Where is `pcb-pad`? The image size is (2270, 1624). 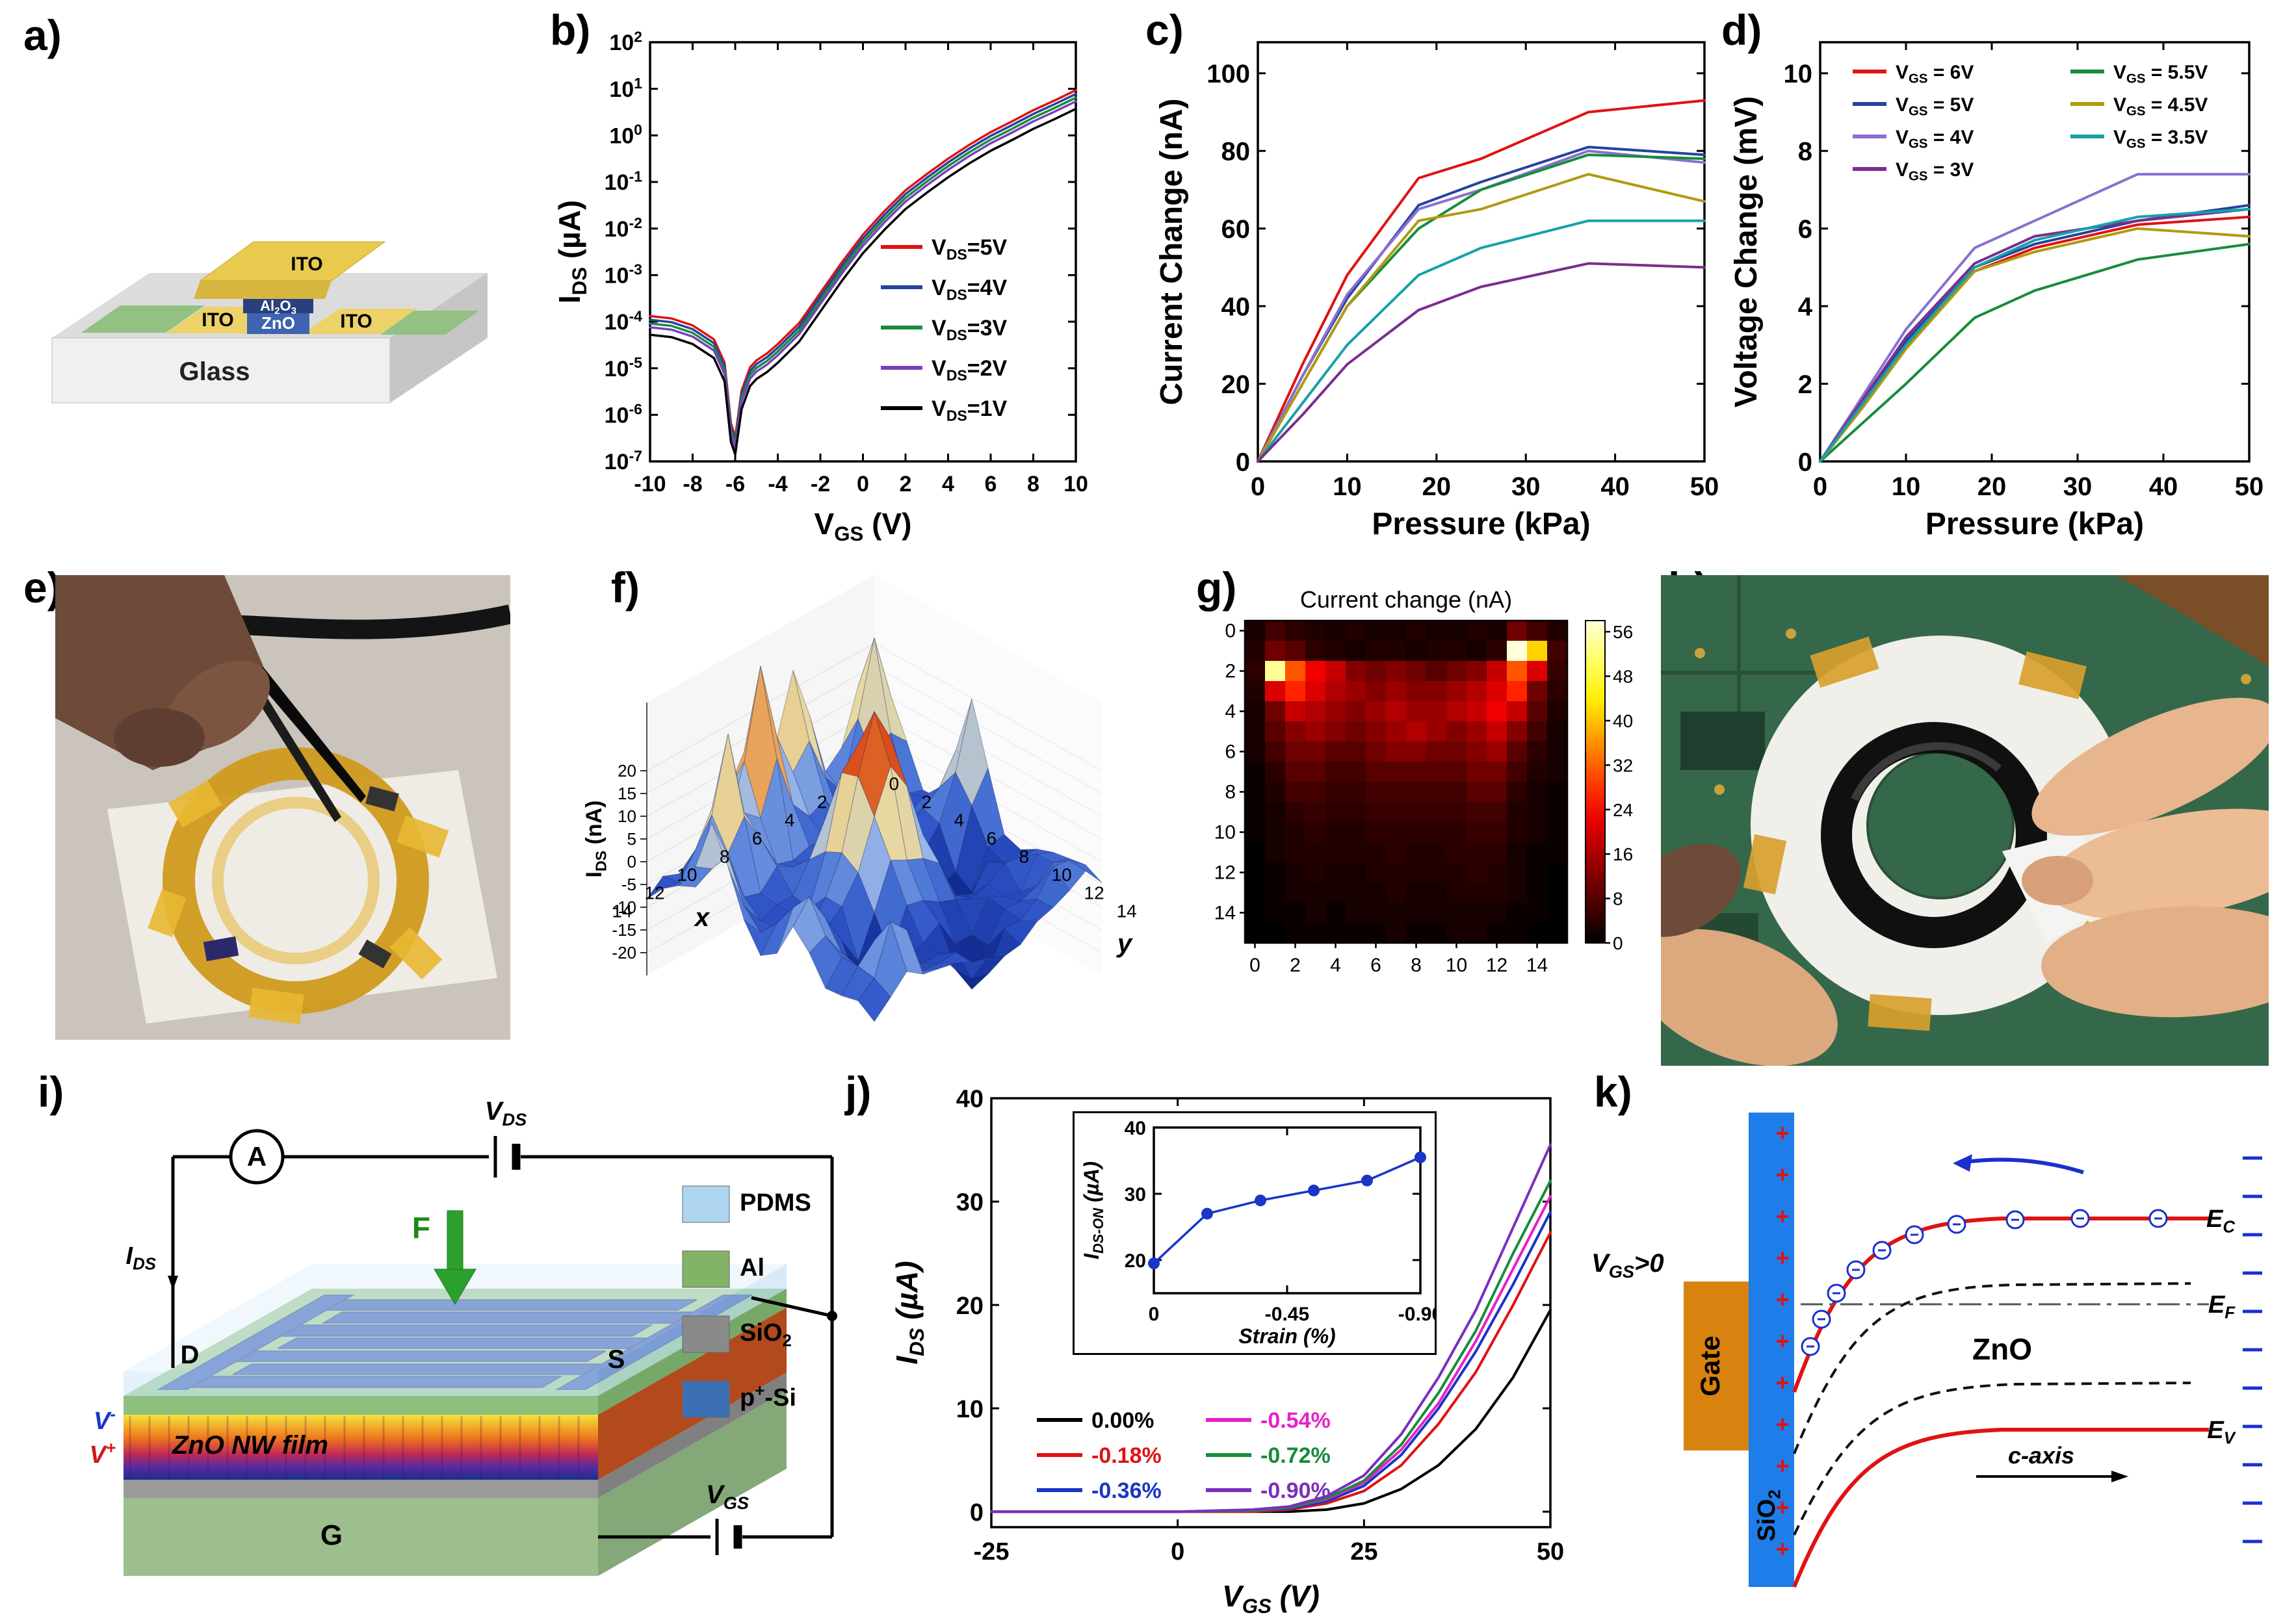
pcb-pad is located at coordinates (2246, 679).